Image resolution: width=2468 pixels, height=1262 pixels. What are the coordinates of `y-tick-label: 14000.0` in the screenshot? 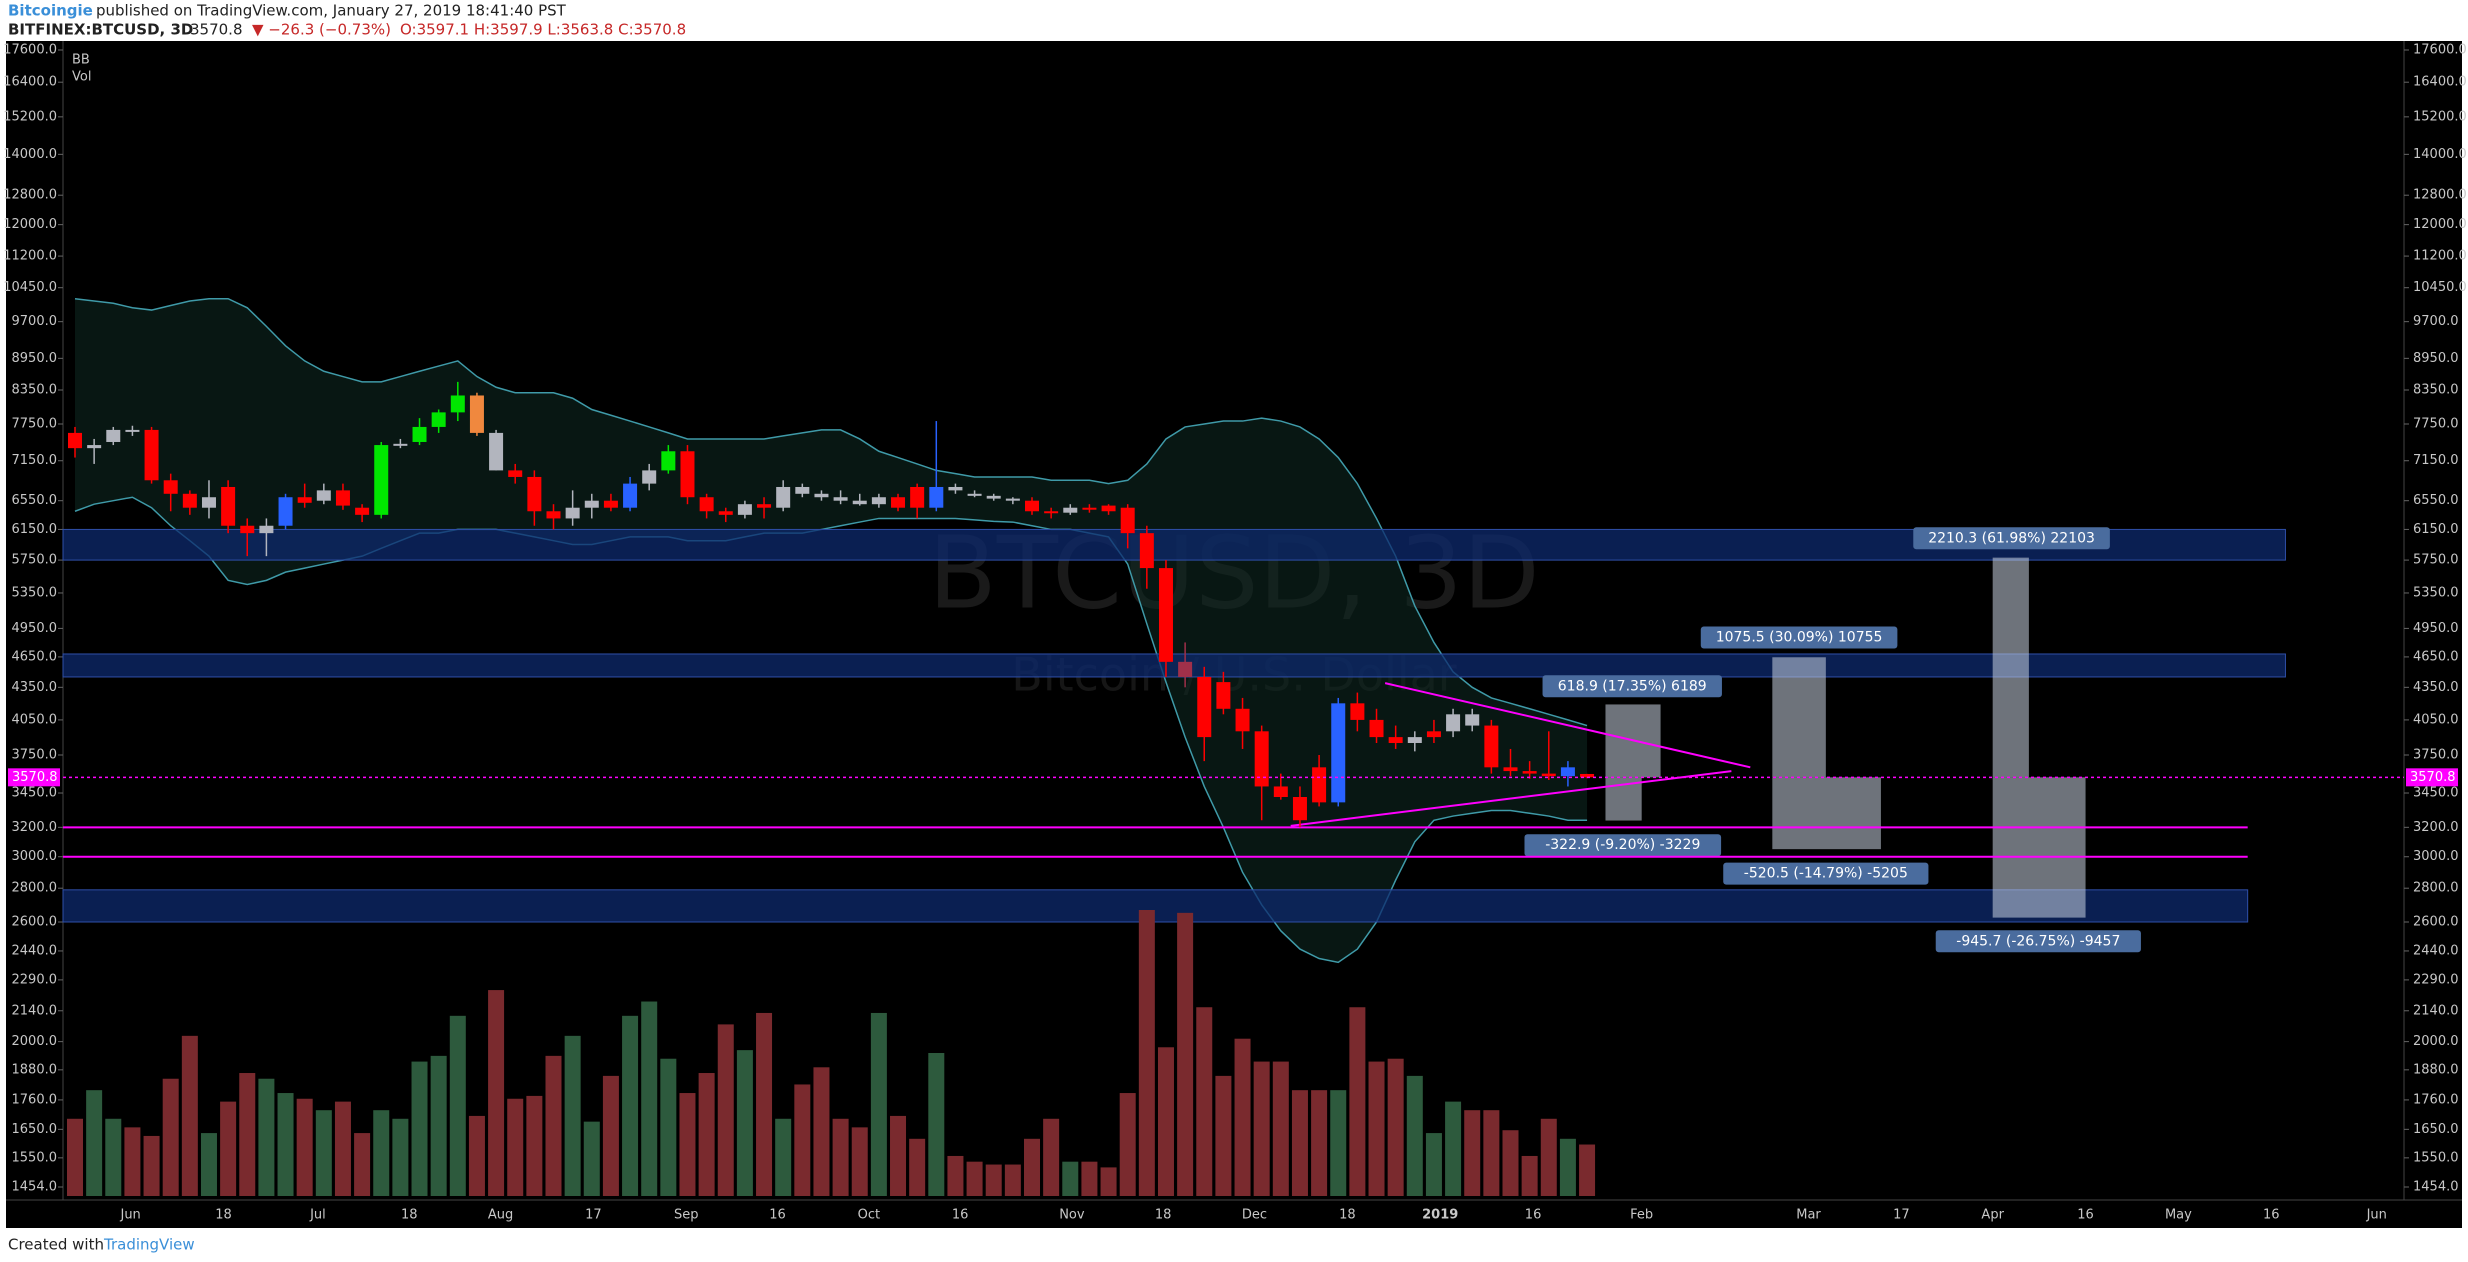 It's located at (2440, 154).